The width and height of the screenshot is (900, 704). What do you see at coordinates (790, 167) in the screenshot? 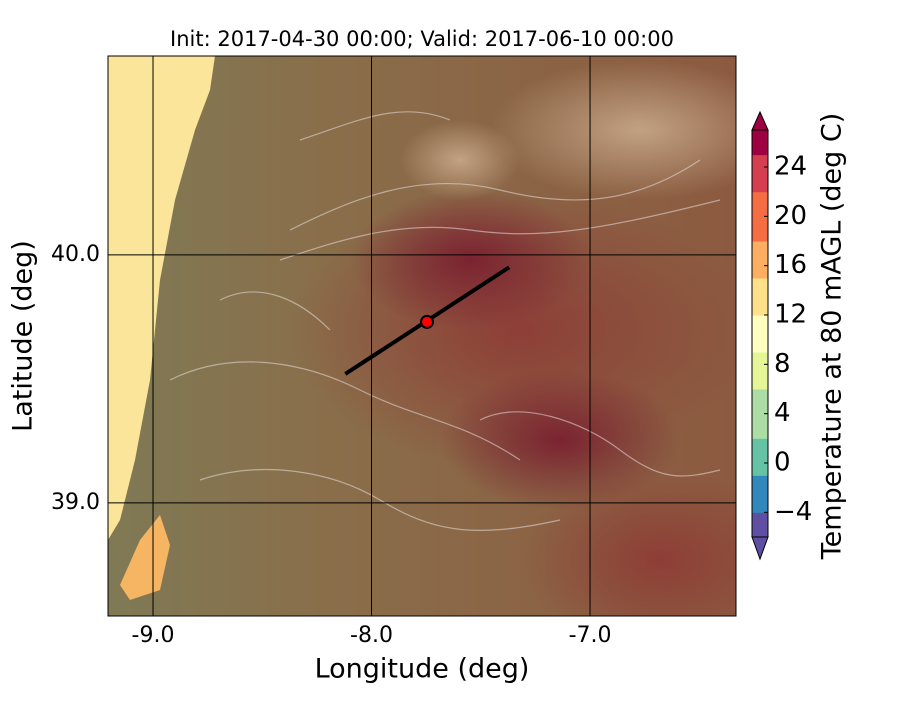
I see `colorbar-tick-label: 24` at bounding box center [790, 167].